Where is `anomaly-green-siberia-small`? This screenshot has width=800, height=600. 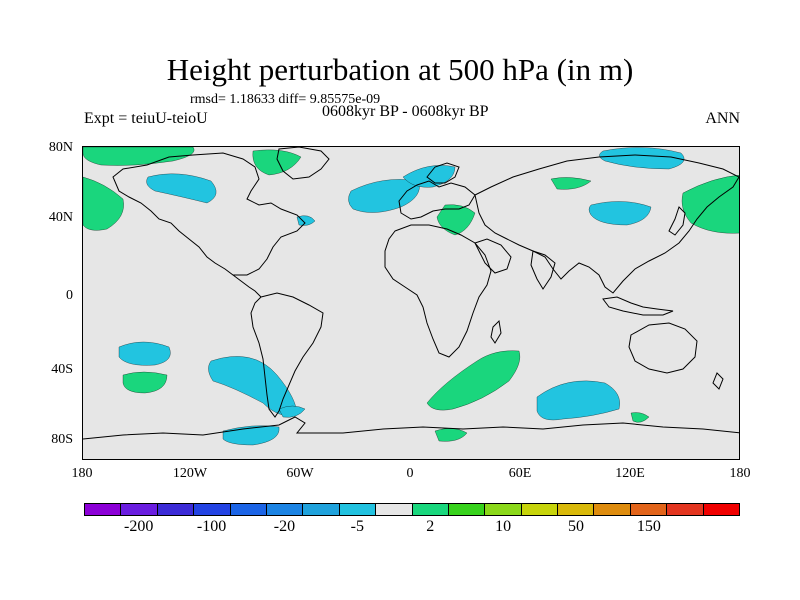
anomaly-green-siberia-small is located at coordinates (571, 183).